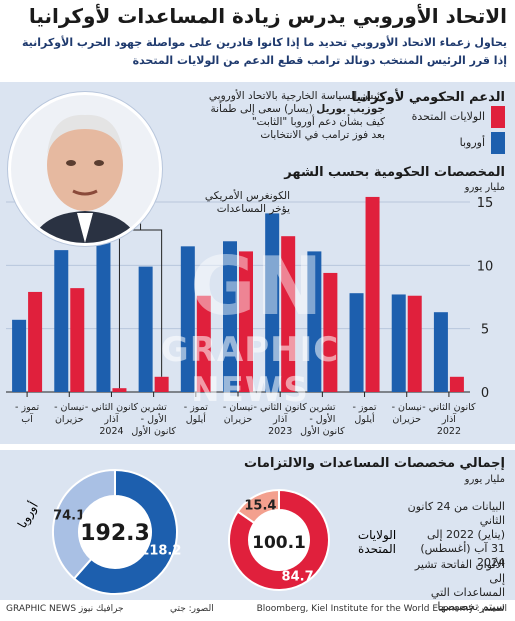  What do you see at coordinates (260, 506) in the screenshot?
I see `us-donut-slice-label: 15.4` at bounding box center [260, 506].